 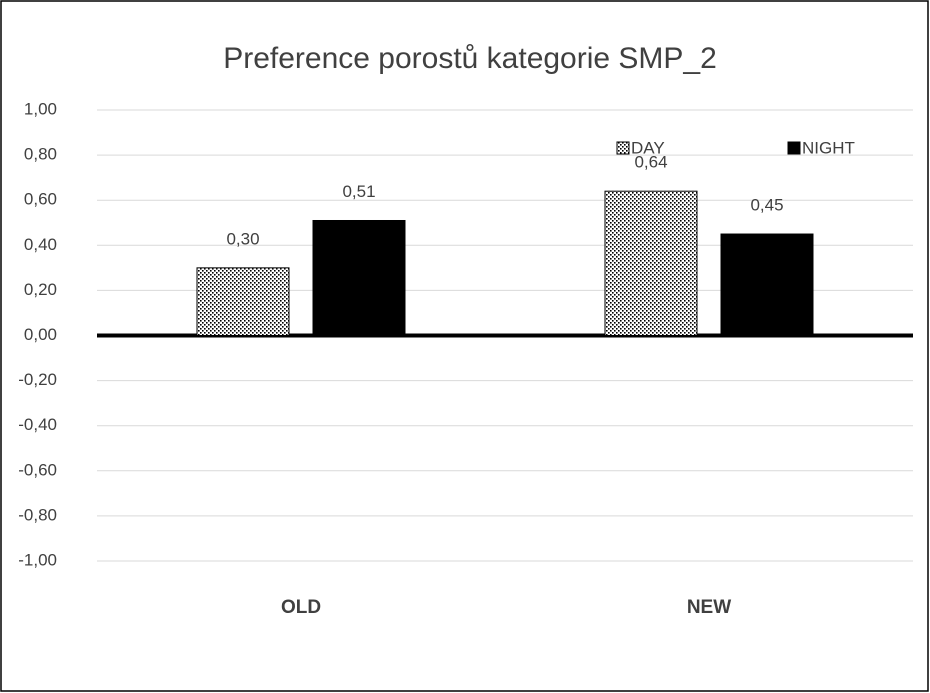 What do you see at coordinates (37, 559) in the screenshot?
I see `y-tick-label: -1,00` at bounding box center [37, 559].